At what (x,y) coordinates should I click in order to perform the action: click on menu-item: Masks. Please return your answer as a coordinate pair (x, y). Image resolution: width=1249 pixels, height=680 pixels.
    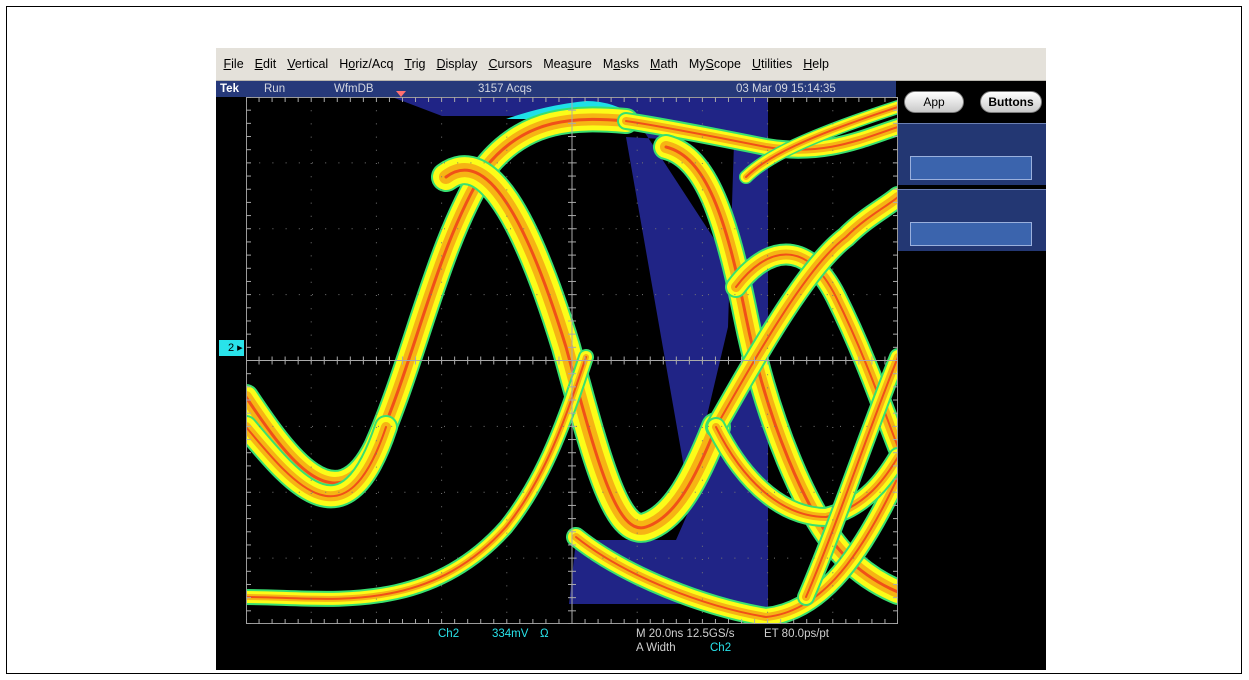
    Looking at the image, I should click on (620, 64).